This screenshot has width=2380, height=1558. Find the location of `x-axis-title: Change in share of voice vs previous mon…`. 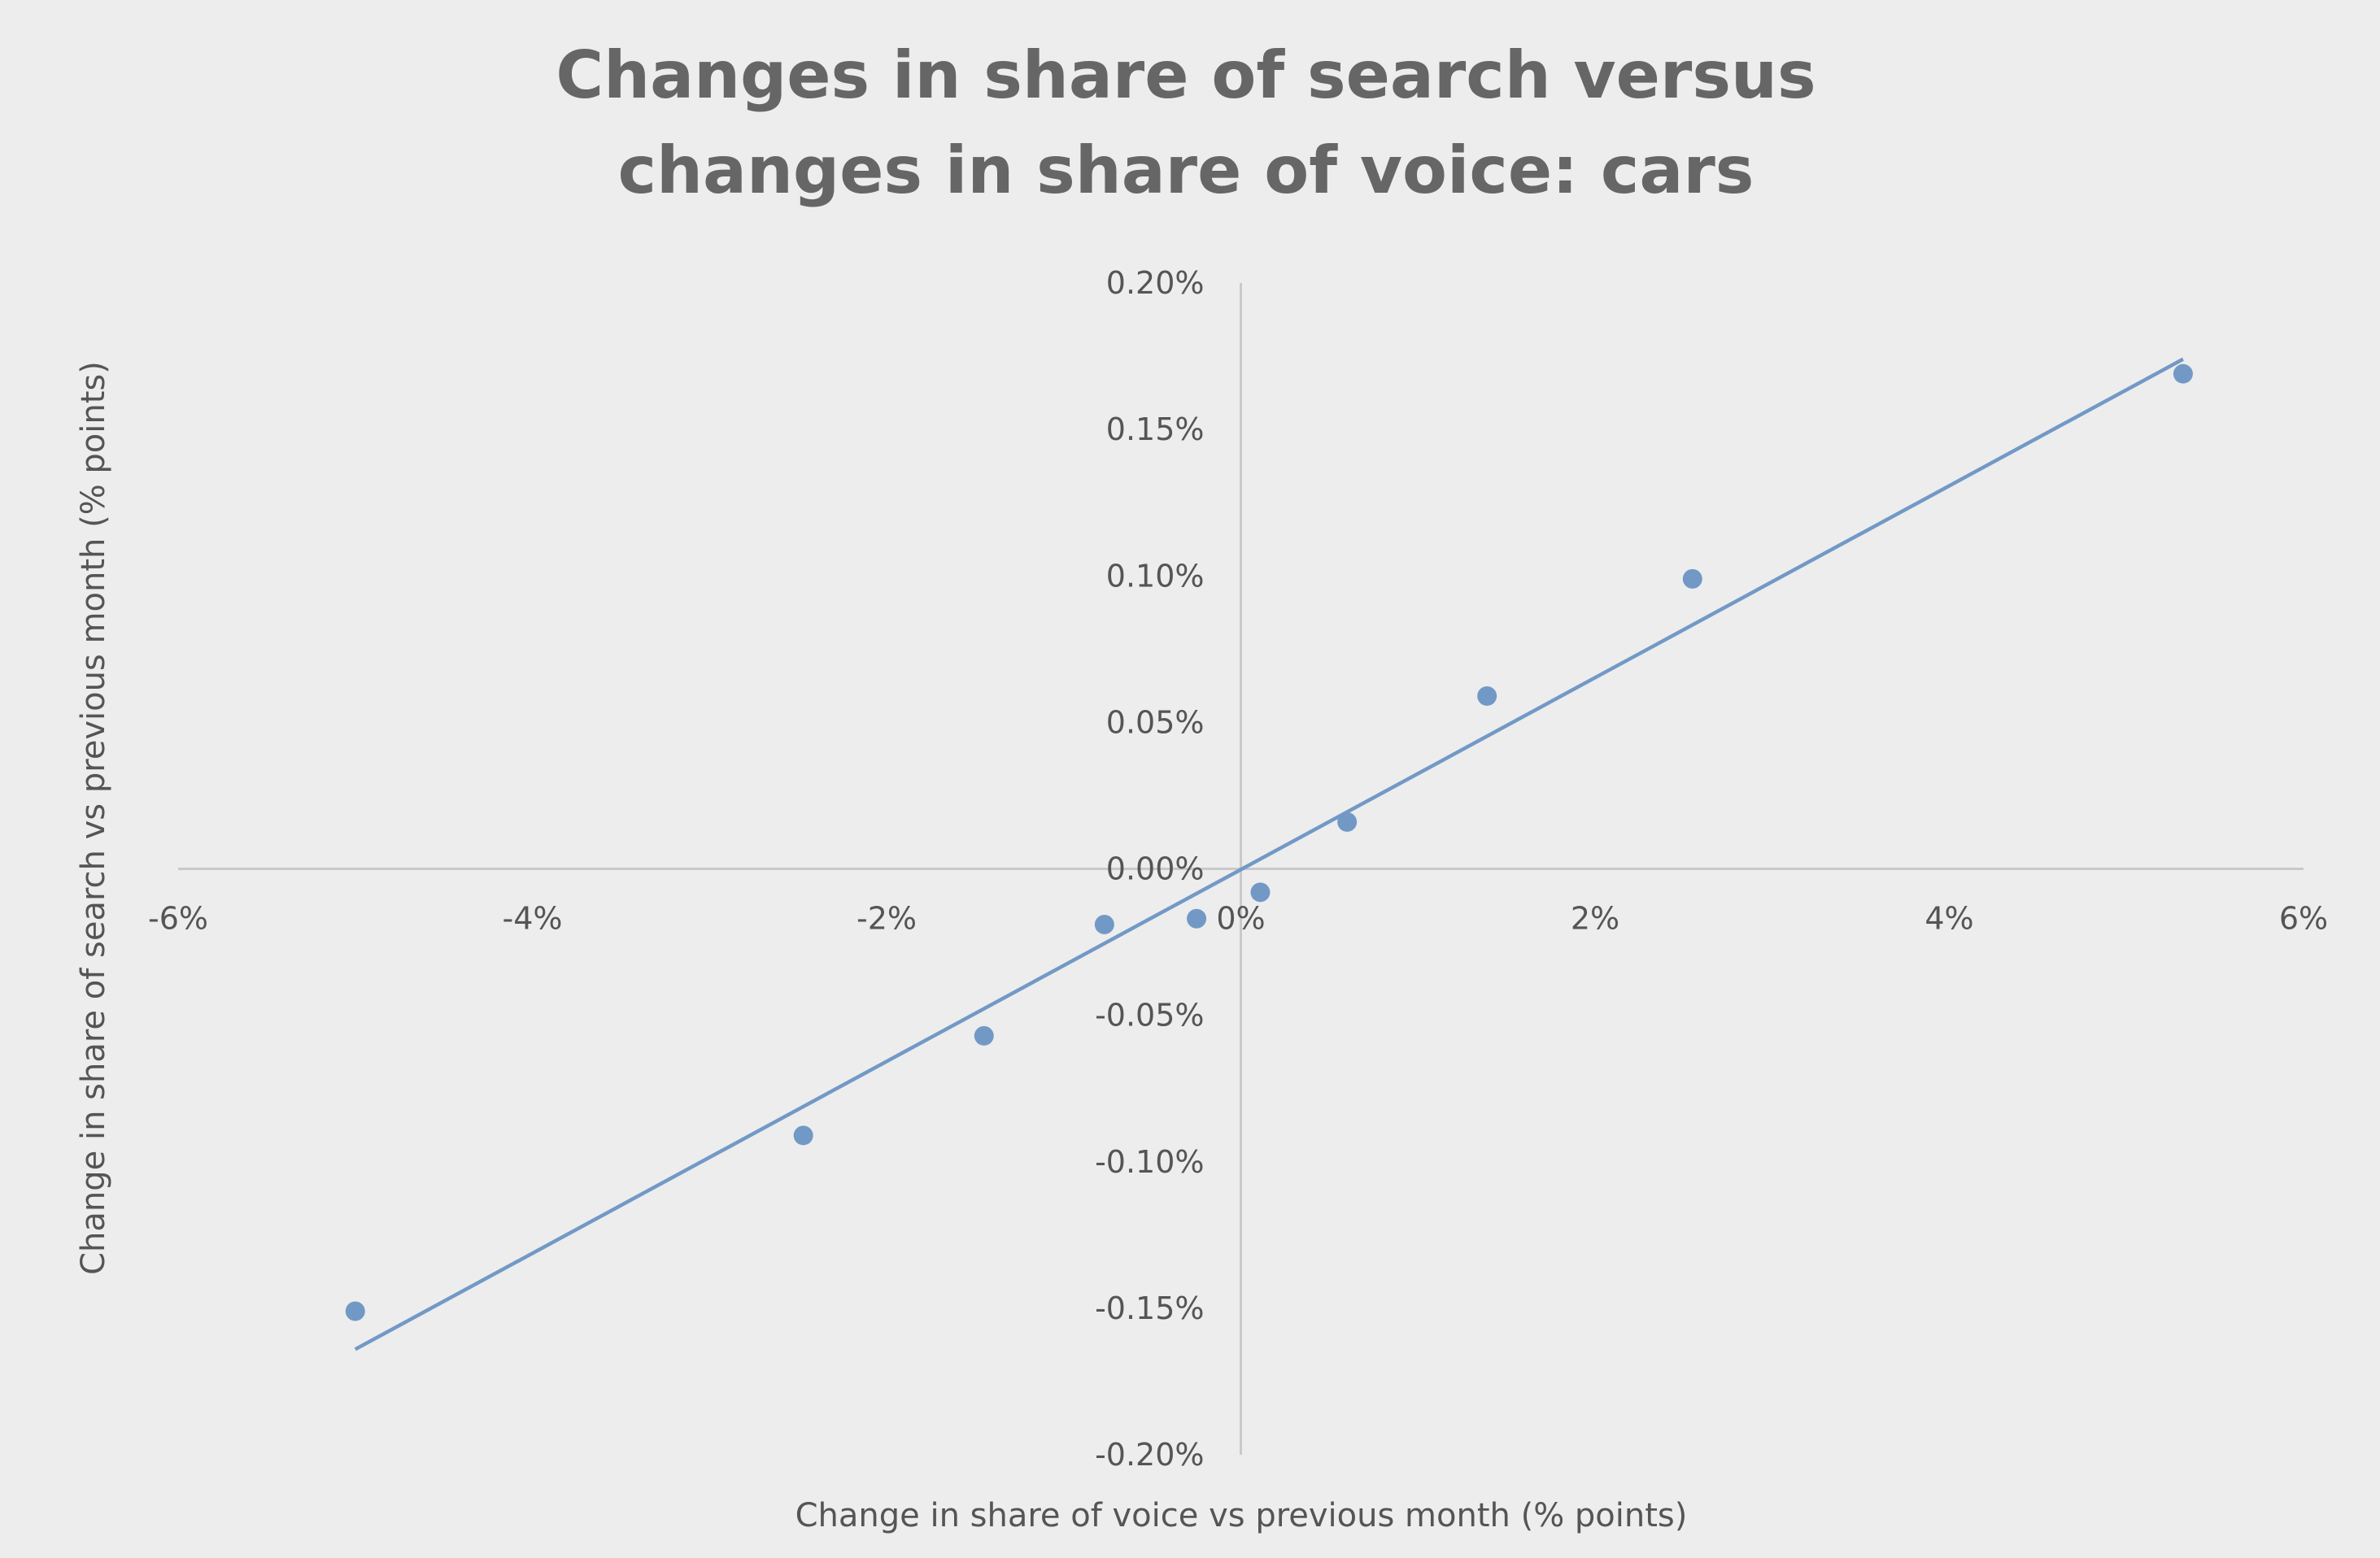

x-axis-title: Change in share of voice vs previous mon… is located at coordinates (1242, 1515).